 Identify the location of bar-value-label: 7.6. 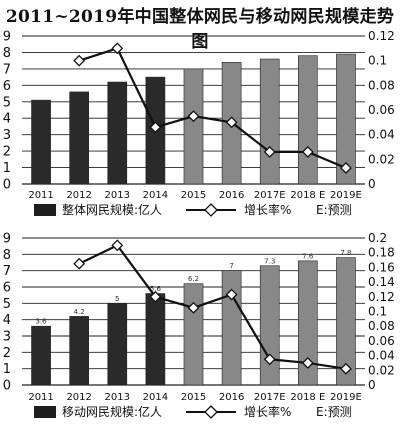
(308, 256).